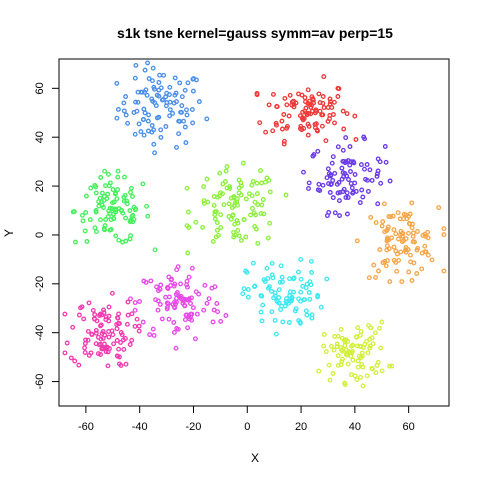 This screenshot has height=480, width=480. Describe the element at coordinates (47, 236) in the screenshot. I see `y-axis: -60 -40 -20 0 20 40 60` at that location.